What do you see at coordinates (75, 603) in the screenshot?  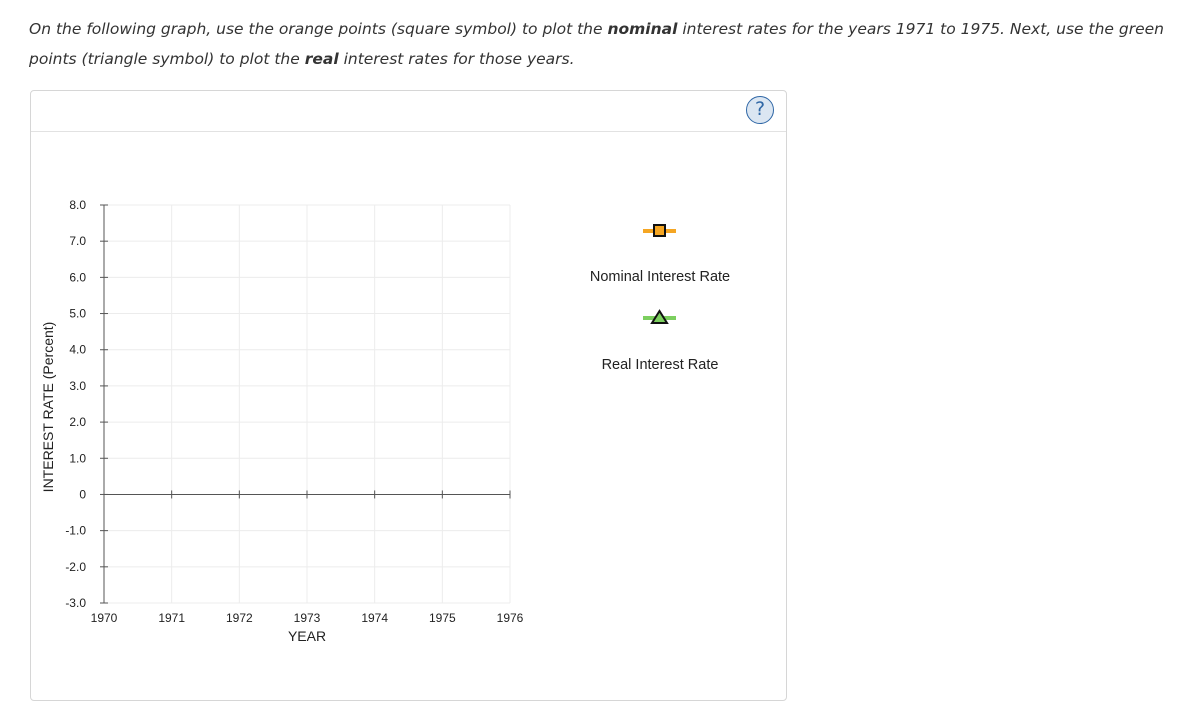 I see `y-tick-label: -3.0` at bounding box center [75, 603].